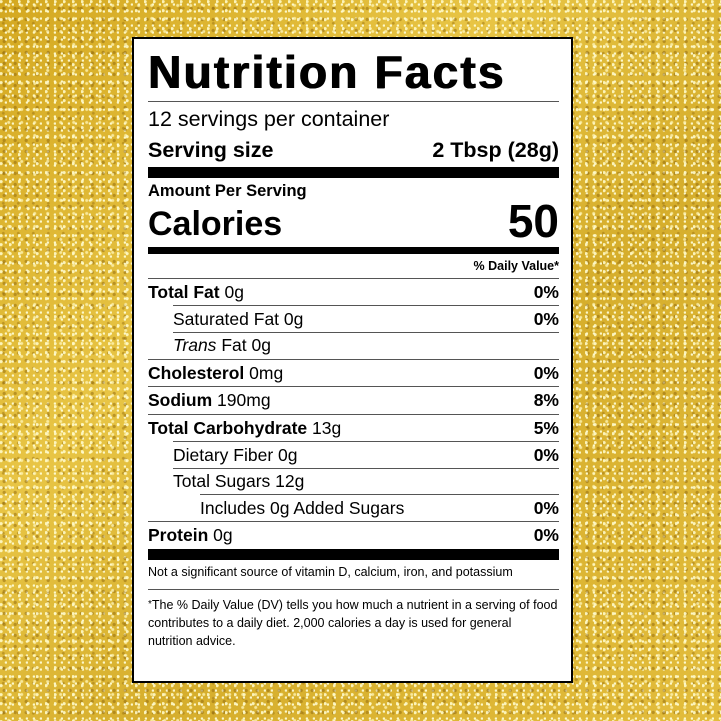 The image size is (721, 721). I want to click on nutrient-name: Total Sugars, so click(222, 481).